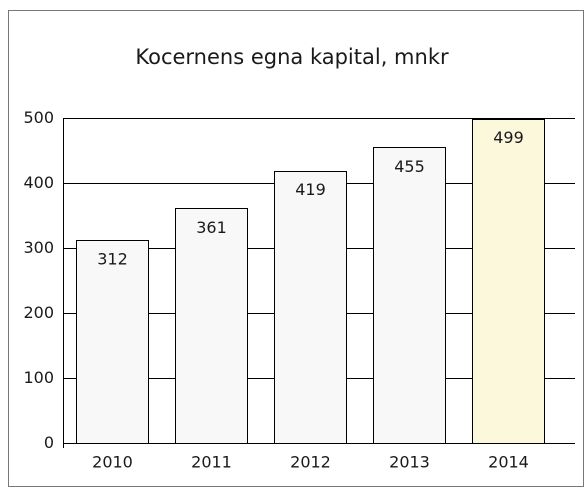  What do you see at coordinates (508, 462) in the screenshot?
I see `x-tick-label: 2014` at bounding box center [508, 462].